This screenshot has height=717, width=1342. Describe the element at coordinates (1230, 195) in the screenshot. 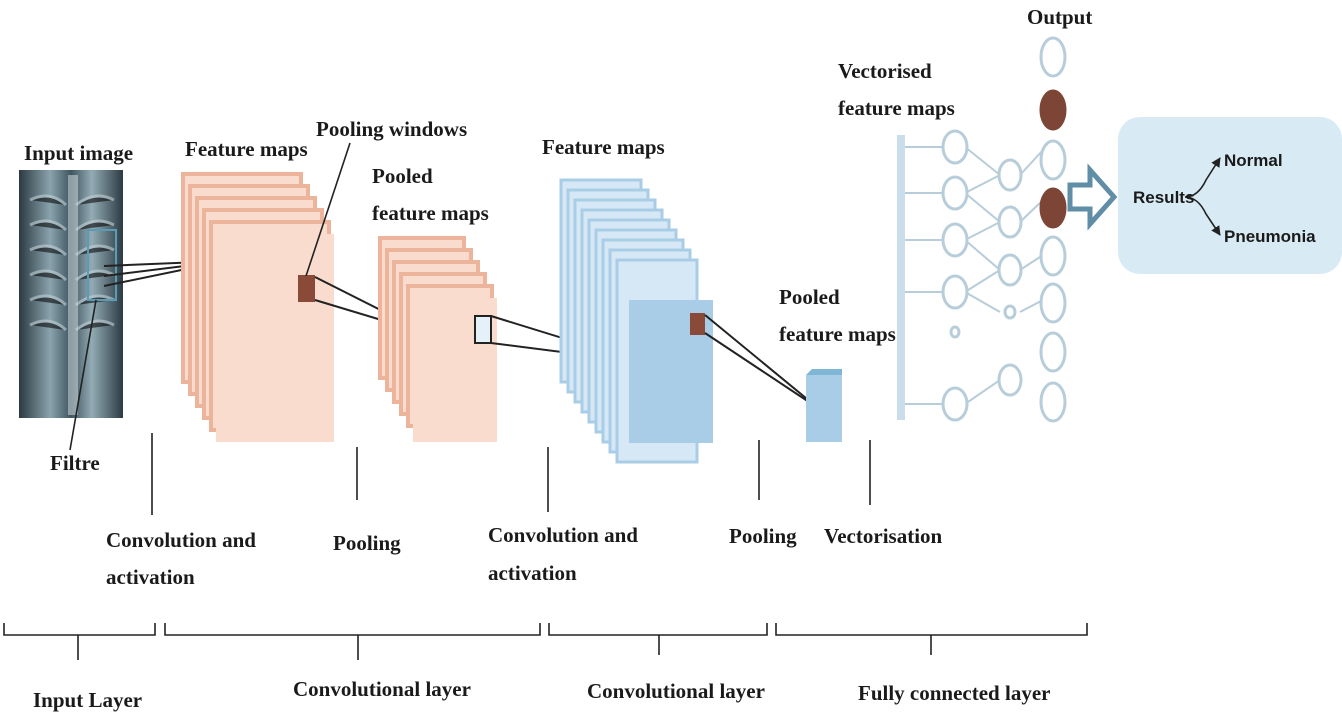

I see `results-box` at that location.